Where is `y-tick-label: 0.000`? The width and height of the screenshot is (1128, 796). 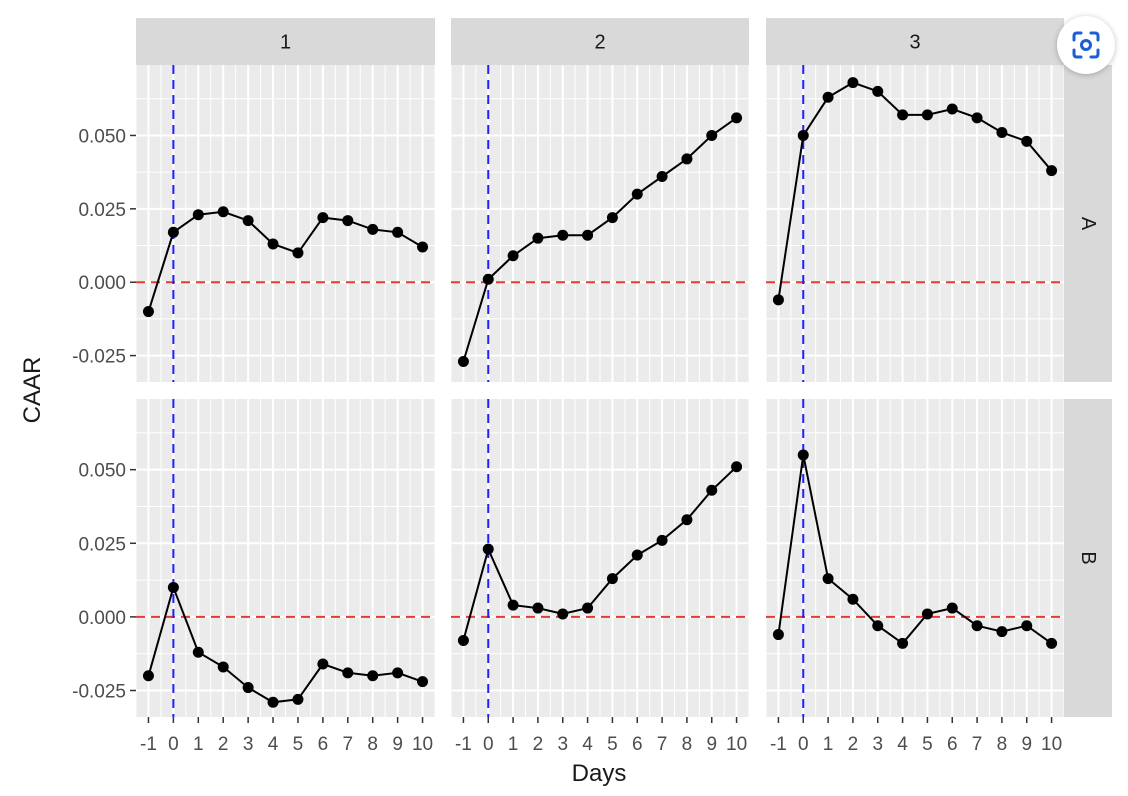
y-tick-label: 0.000 is located at coordinates (102, 283).